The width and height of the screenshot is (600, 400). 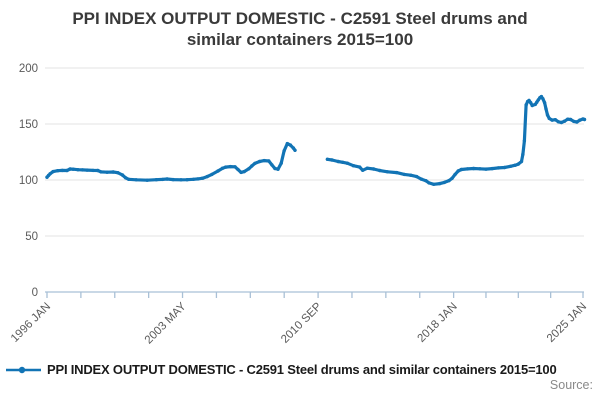 I want to click on source-label: Source:, so click(x=571, y=385).